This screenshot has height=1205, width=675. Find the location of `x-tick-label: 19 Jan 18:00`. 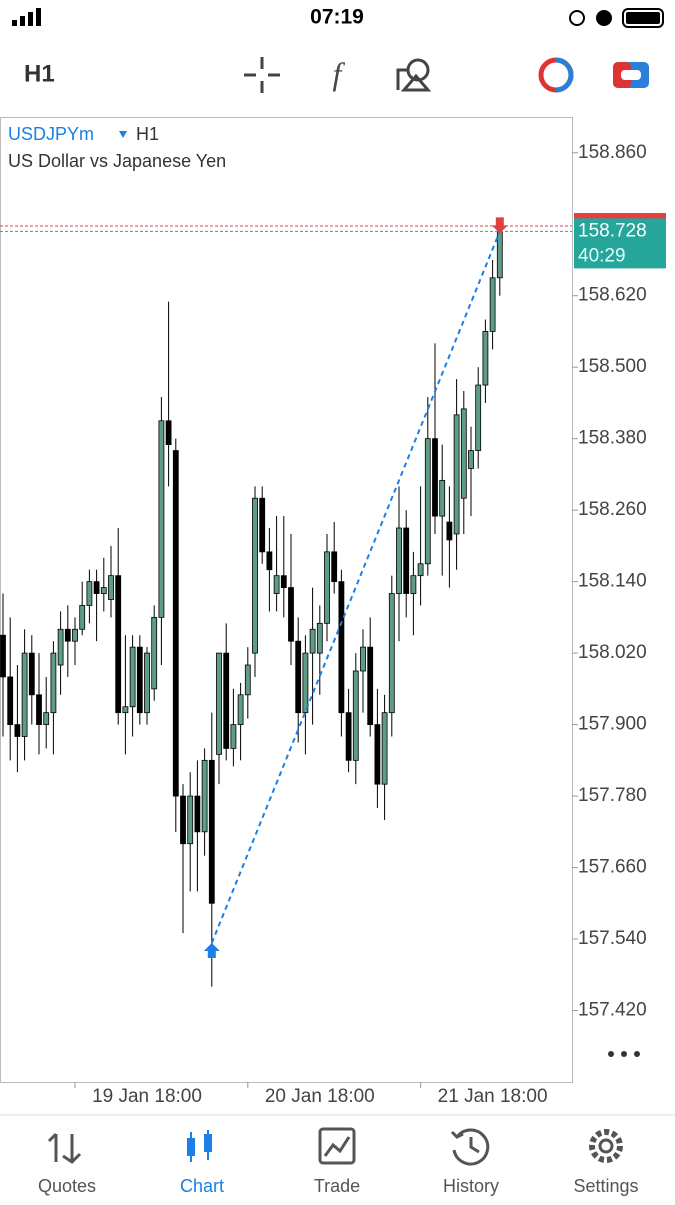

x-tick-label: 19 Jan 18:00 is located at coordinates (147, 1096).